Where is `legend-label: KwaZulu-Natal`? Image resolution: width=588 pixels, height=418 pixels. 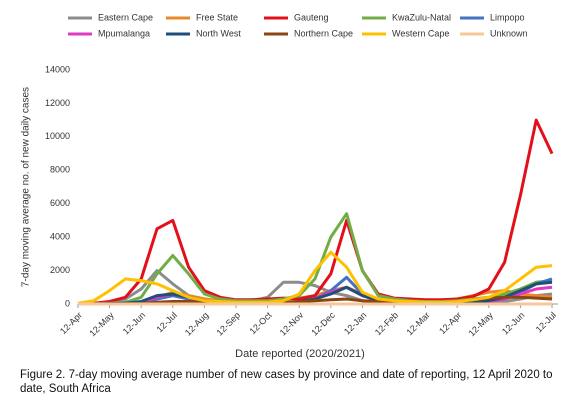
legend-label: KwaZulu-Natal is located at coordinates (421, 17).